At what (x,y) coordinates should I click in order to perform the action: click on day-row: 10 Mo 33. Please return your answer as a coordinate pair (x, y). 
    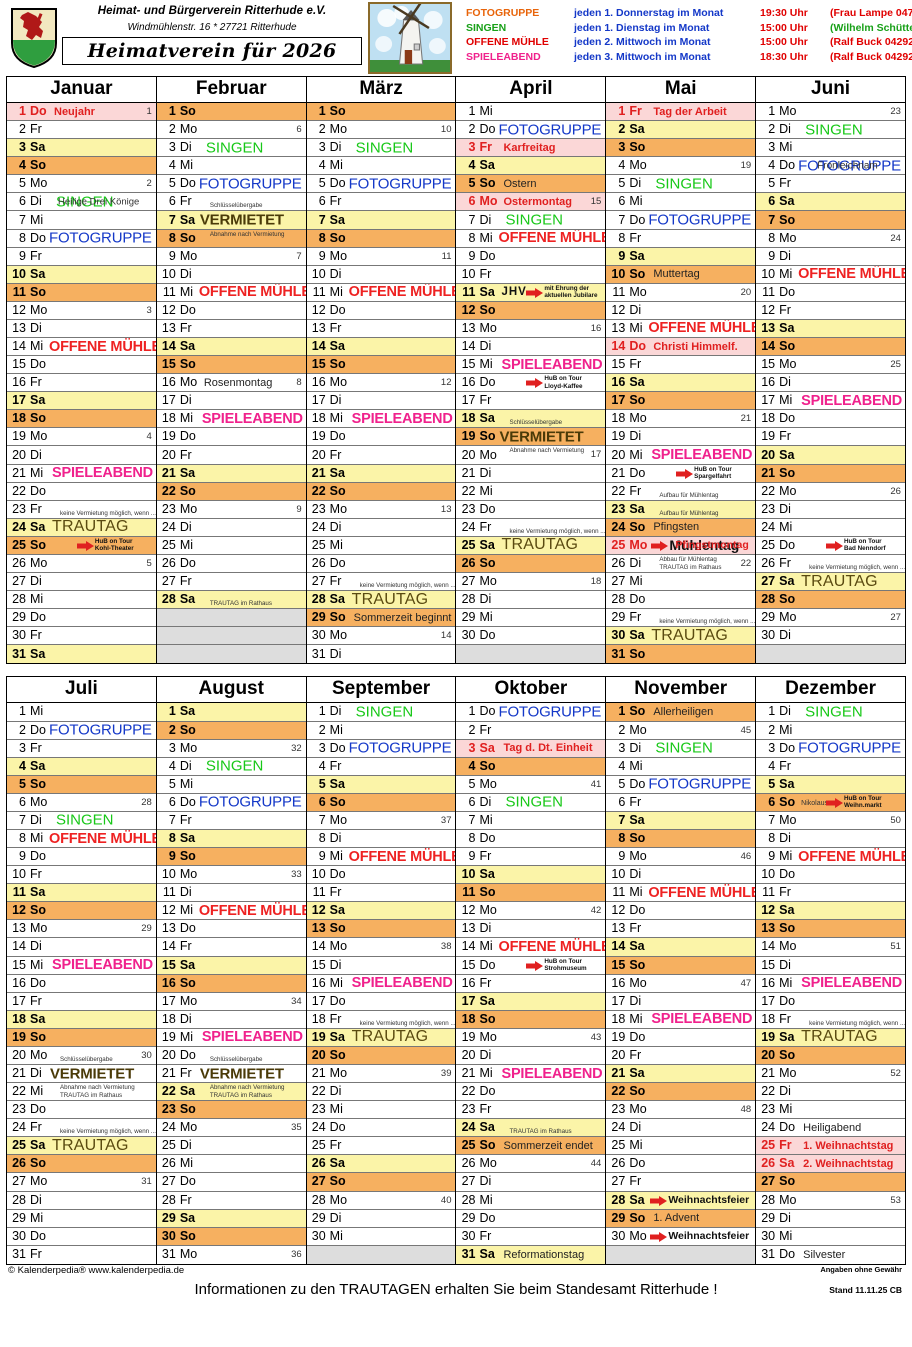
    Looking at the image, I should click on (231, 875).